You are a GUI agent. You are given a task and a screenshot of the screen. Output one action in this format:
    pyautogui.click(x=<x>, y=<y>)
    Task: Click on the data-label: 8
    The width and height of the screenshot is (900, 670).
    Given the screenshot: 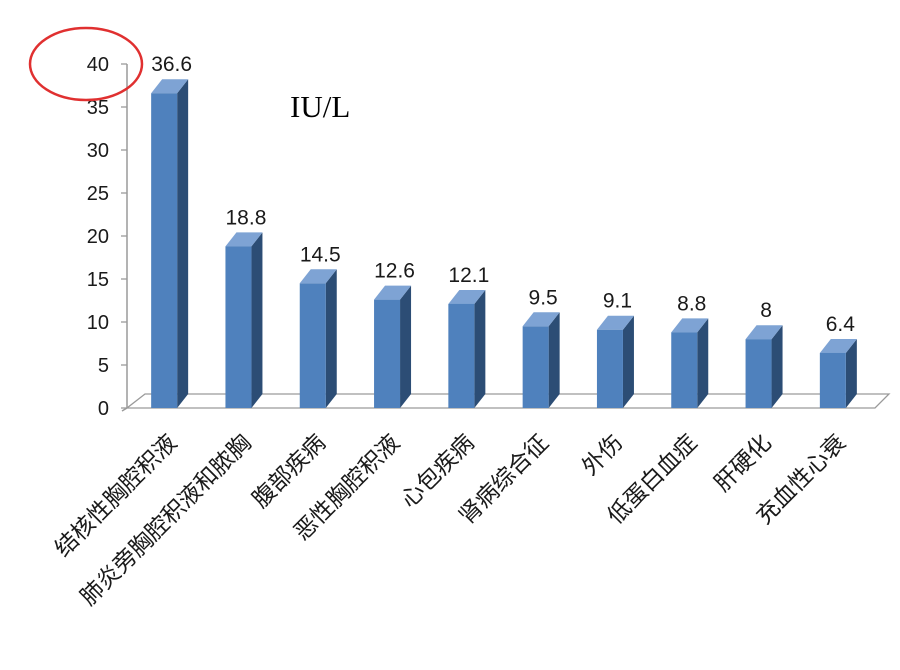 What is the action you would take?
    pyautogui.click(x=766, y=310)
    